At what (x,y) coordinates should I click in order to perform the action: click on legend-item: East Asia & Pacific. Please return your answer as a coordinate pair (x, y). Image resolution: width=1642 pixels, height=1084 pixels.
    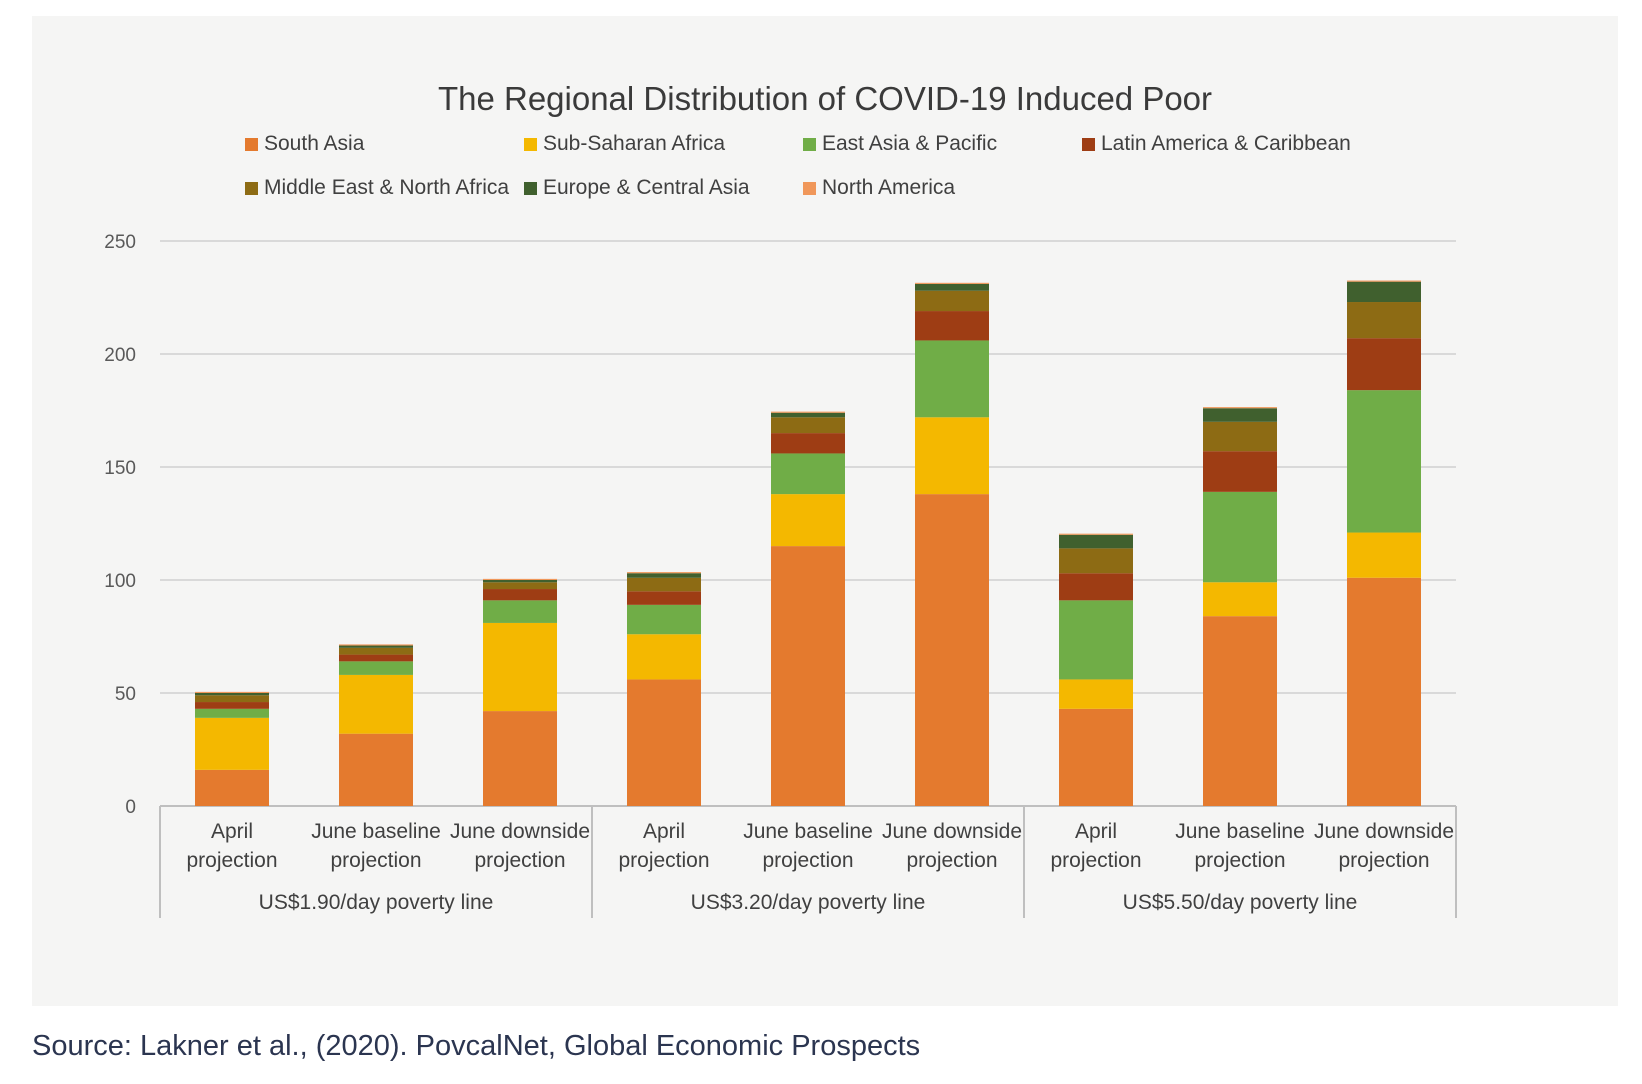
    Looking at the image, I should click on (900, 144).